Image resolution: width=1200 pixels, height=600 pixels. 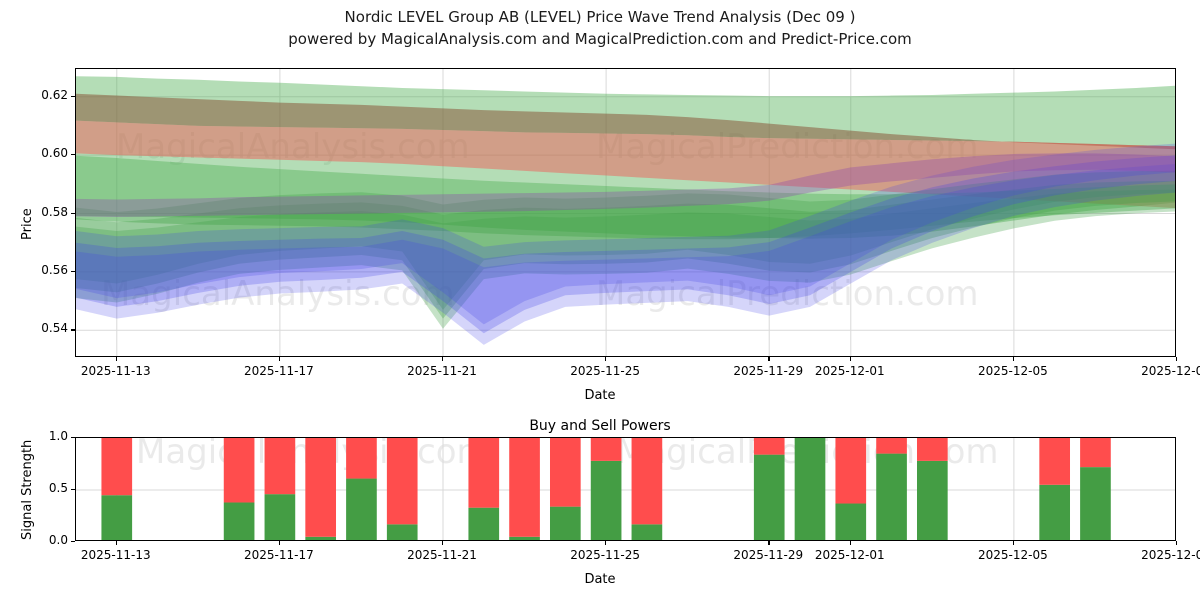 What do you see at coordinates (600, 579) in the screenshot?
I see `signal-x-axis-label: Date` at bounding box center [600, 579].